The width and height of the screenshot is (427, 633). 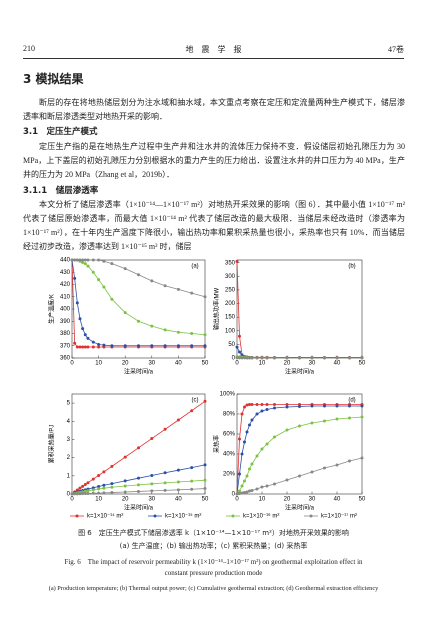 I want to click on subsection-title: 3.1 定压生产模式, so click(x=60, y=132).